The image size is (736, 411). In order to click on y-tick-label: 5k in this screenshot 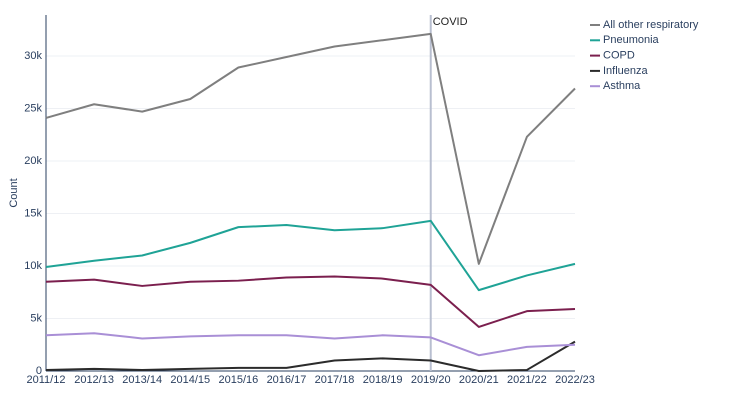, I will do `click(36, 318)`.